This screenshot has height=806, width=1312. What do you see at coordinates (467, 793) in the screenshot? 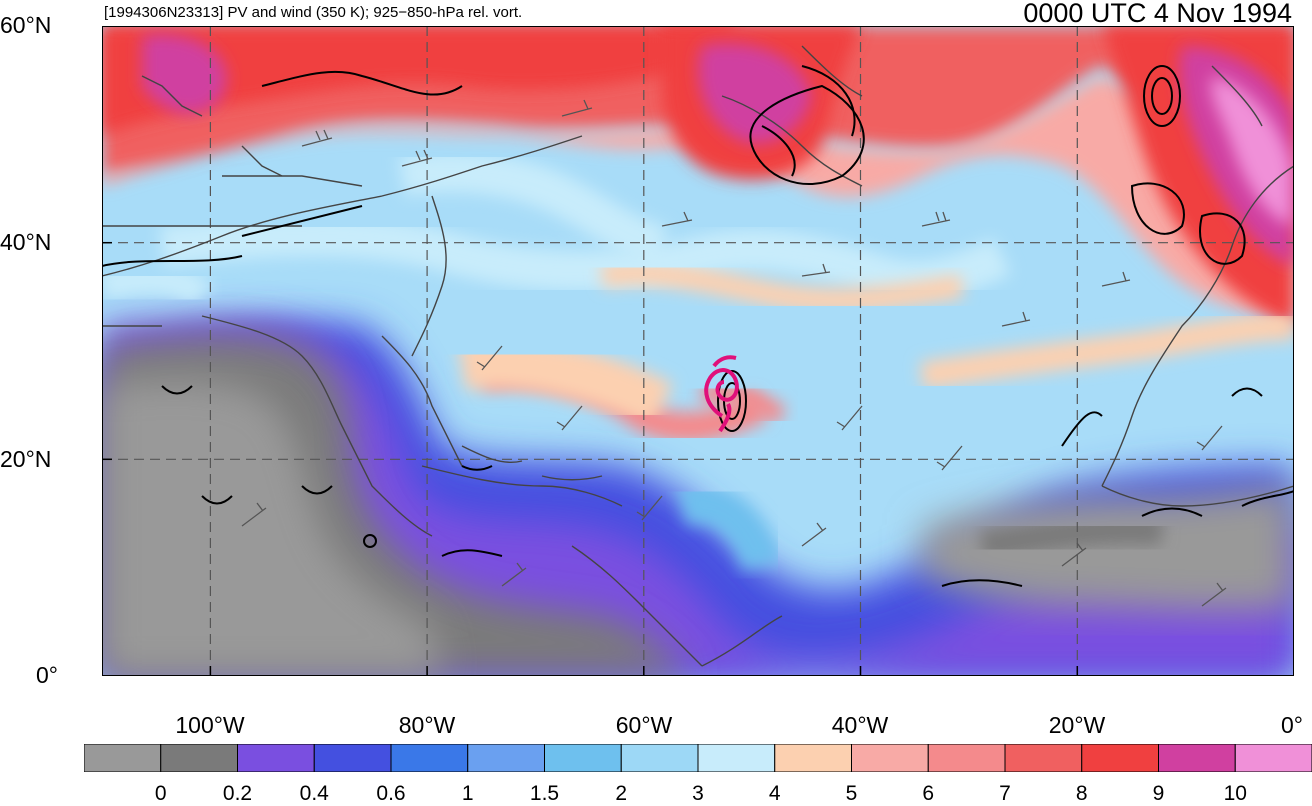
I see `colorbar-tick-label: 1` at bounding box center [467, 793].